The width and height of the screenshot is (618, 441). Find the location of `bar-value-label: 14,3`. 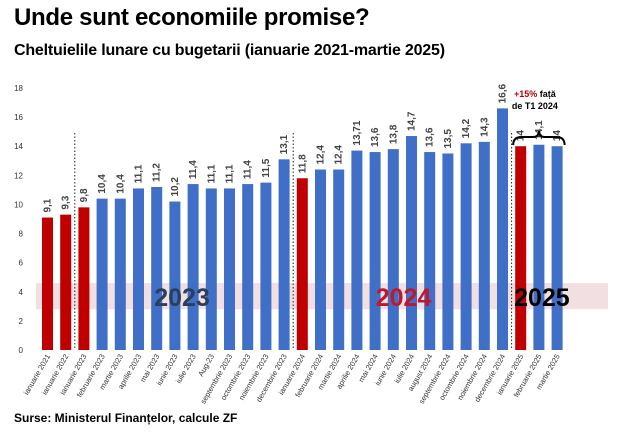

bar-value-label: 14,3 is located at coordinates (484, 127).